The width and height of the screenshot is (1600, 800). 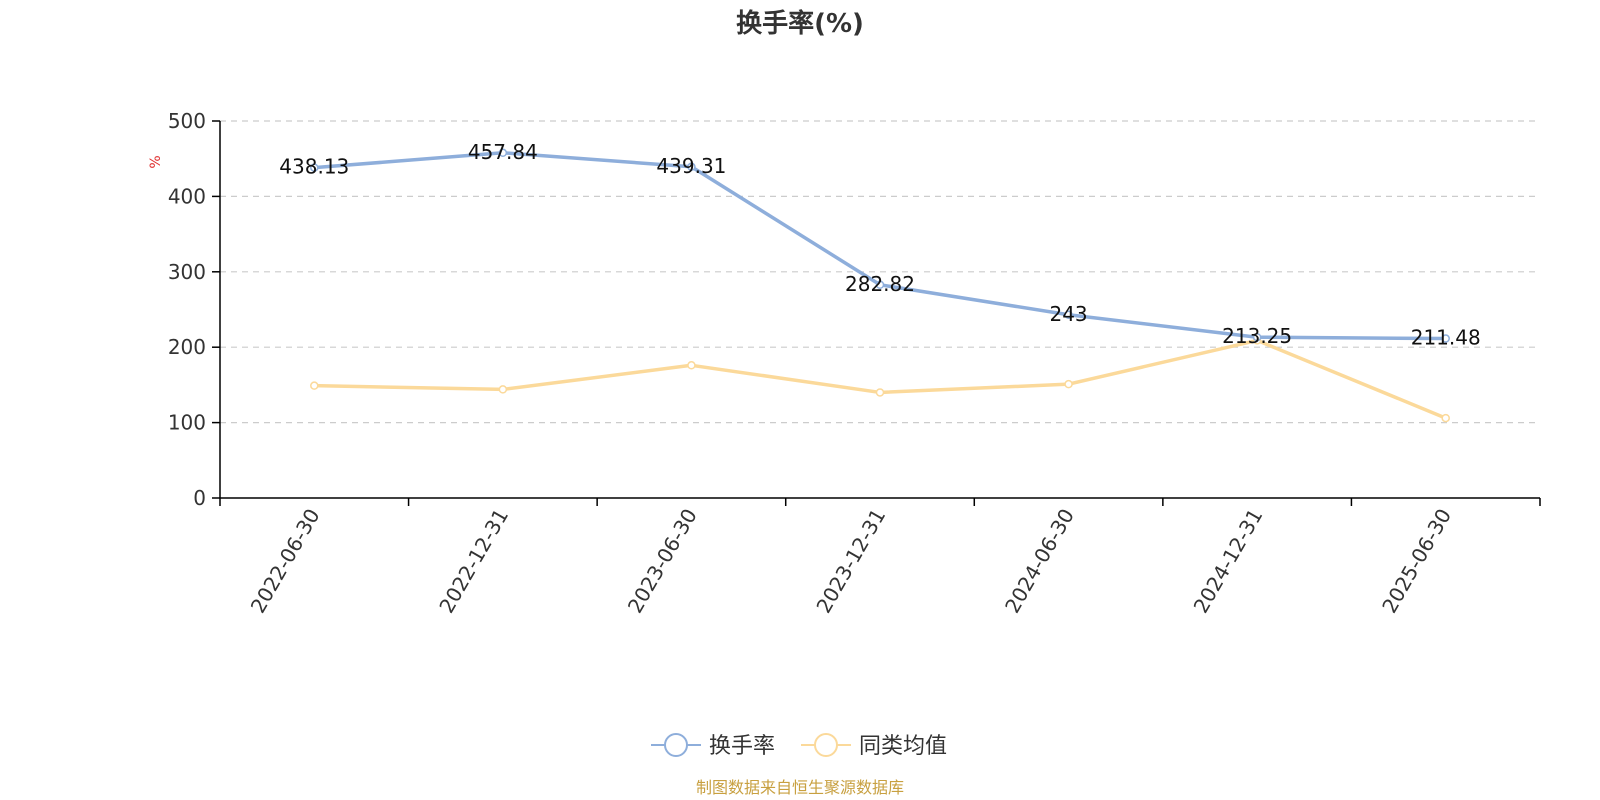 I want to click on x-tick-label: 2023-12-31, so click(x=850, y=561).